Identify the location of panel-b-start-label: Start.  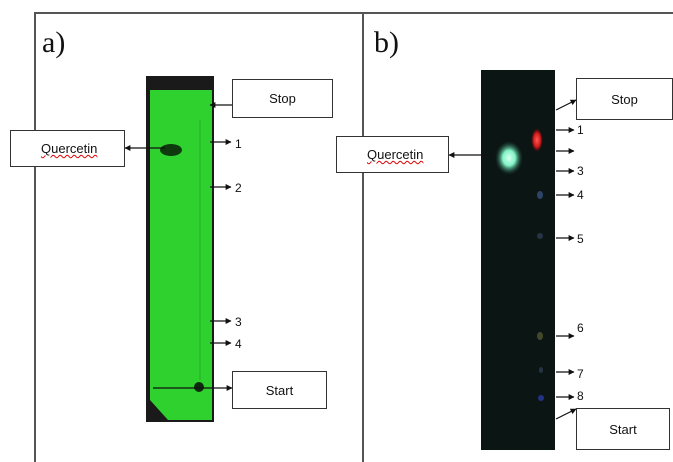
(623, 429).